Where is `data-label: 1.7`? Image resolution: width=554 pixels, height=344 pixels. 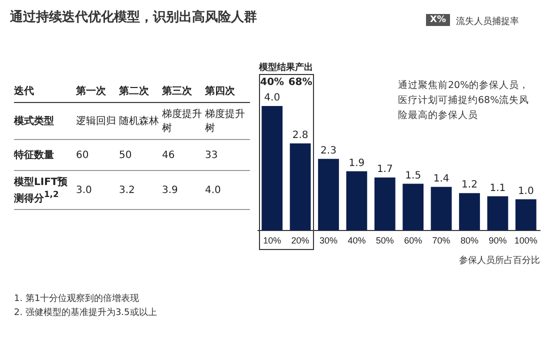
data-label: 1.7 is located at coordinates (384, 170).